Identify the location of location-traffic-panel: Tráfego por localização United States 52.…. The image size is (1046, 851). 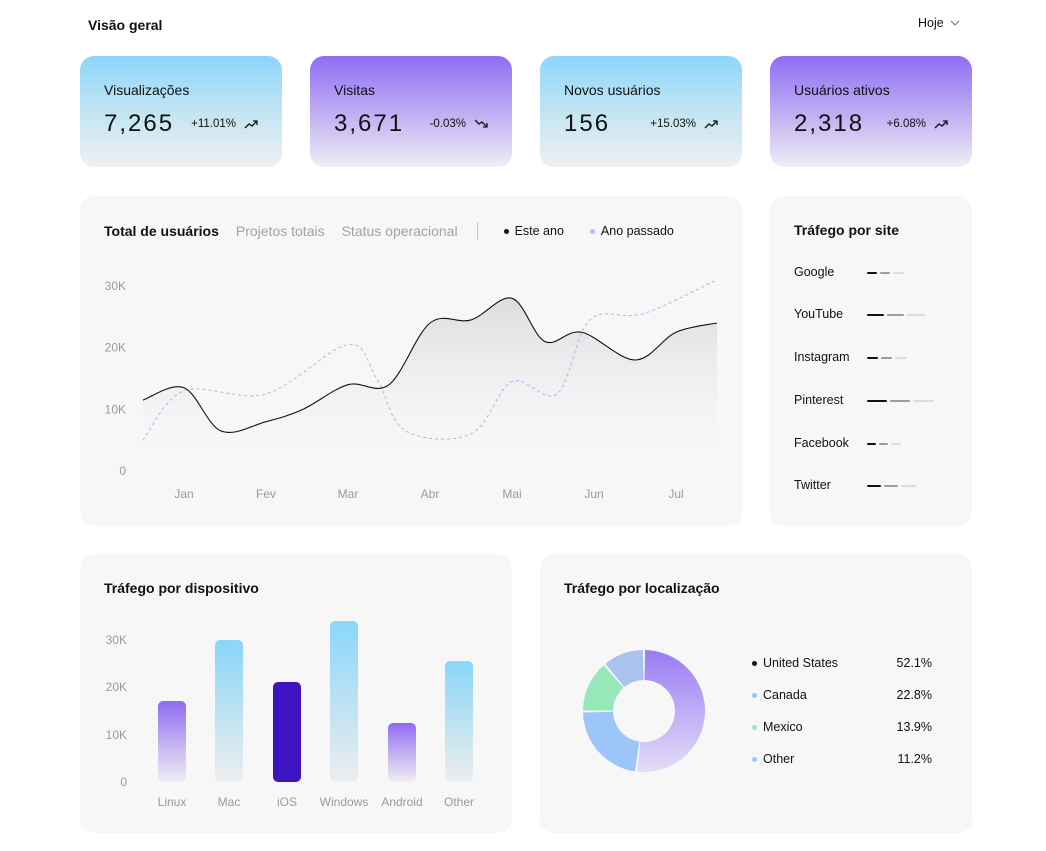
(756, 693).